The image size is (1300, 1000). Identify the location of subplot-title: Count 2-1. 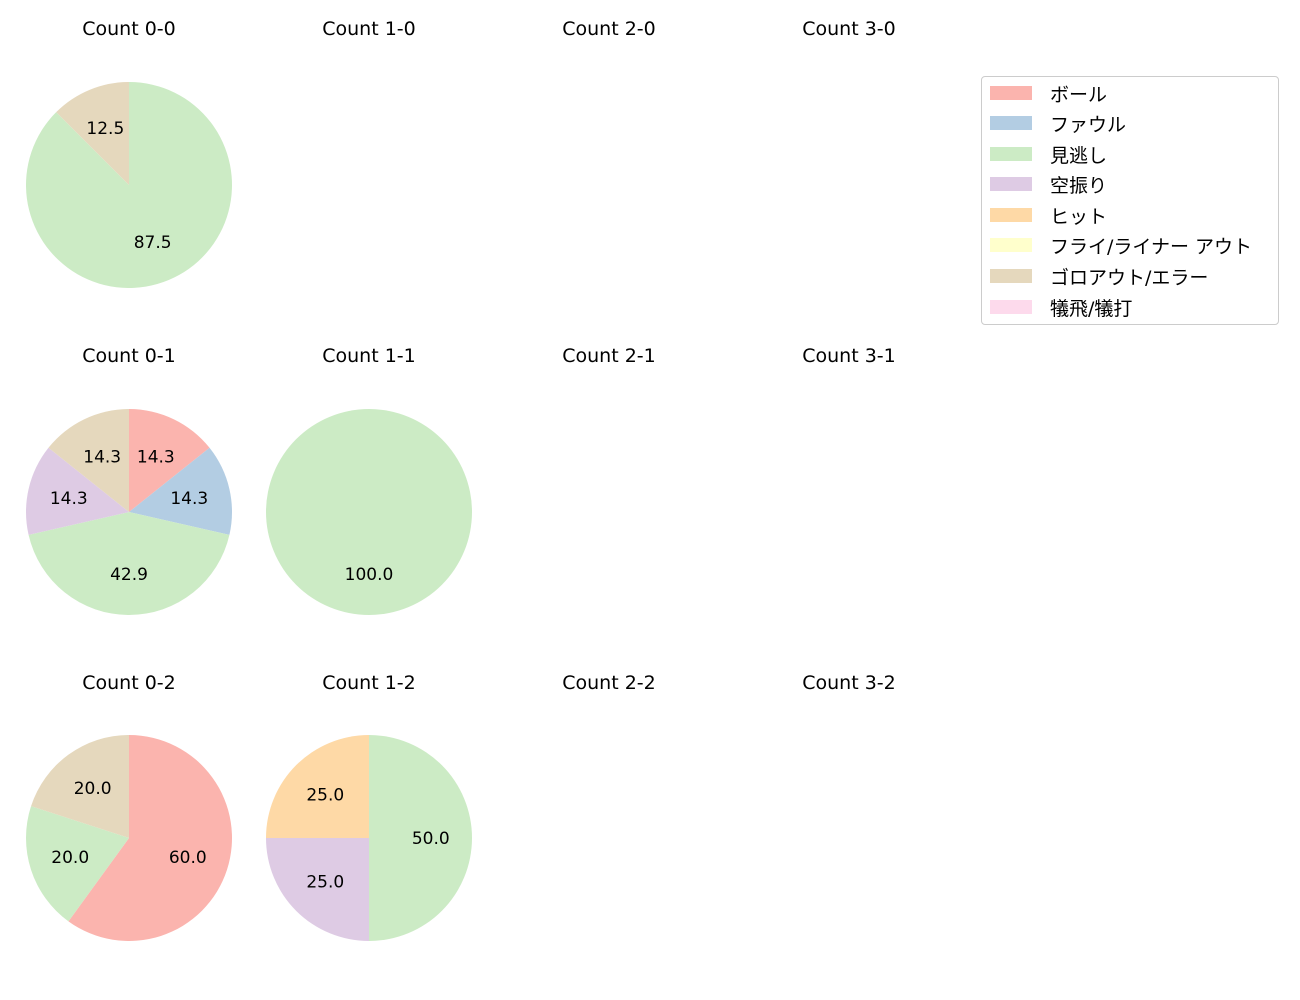
(609, 356).